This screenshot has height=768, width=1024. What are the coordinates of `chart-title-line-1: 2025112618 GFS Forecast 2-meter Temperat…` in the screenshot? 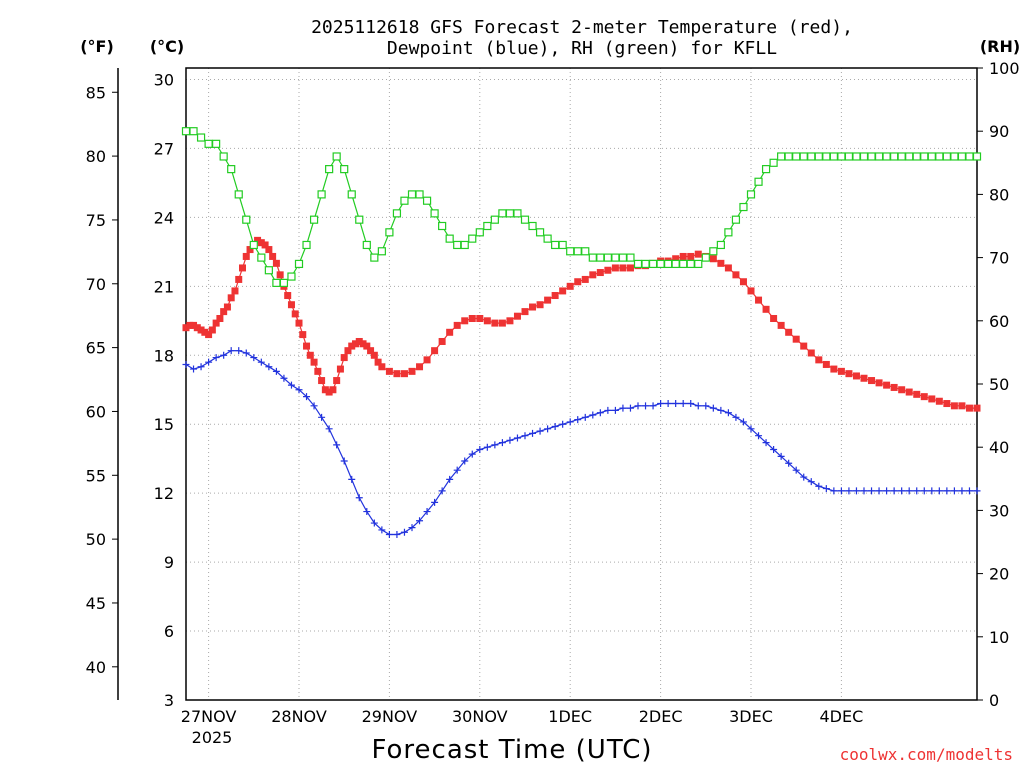 It's located at (582, 27).